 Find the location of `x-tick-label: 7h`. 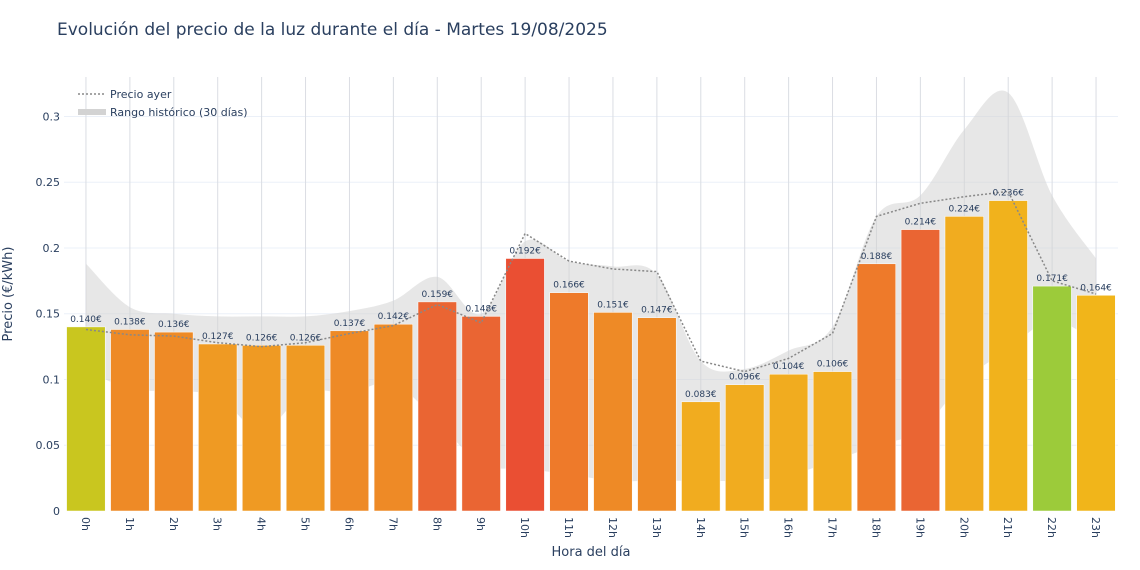

x-tick-label: 7h is located at coordinates (392, 524).